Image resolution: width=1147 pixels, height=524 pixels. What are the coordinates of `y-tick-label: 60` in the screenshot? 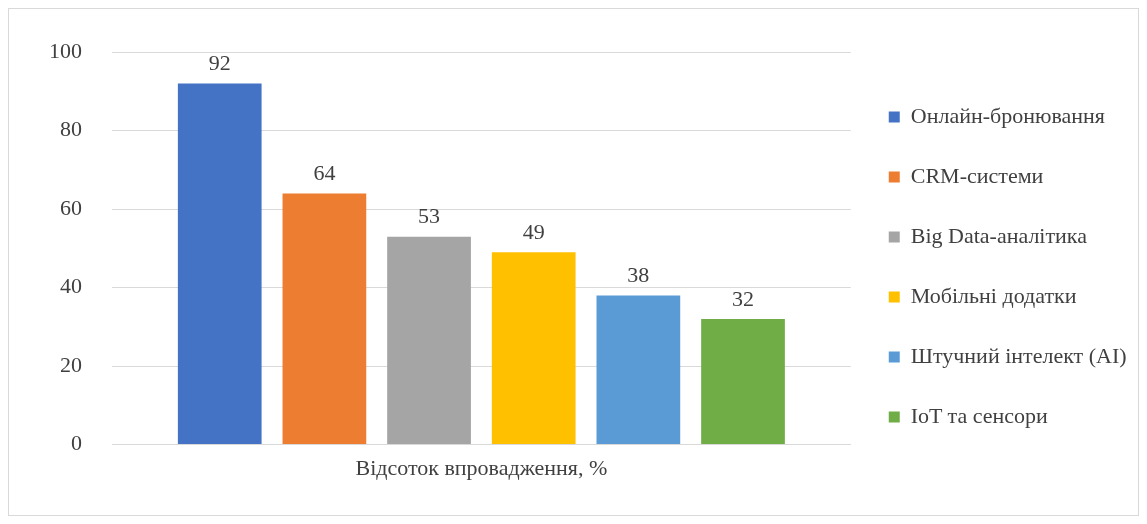 It's located at (71, 207).